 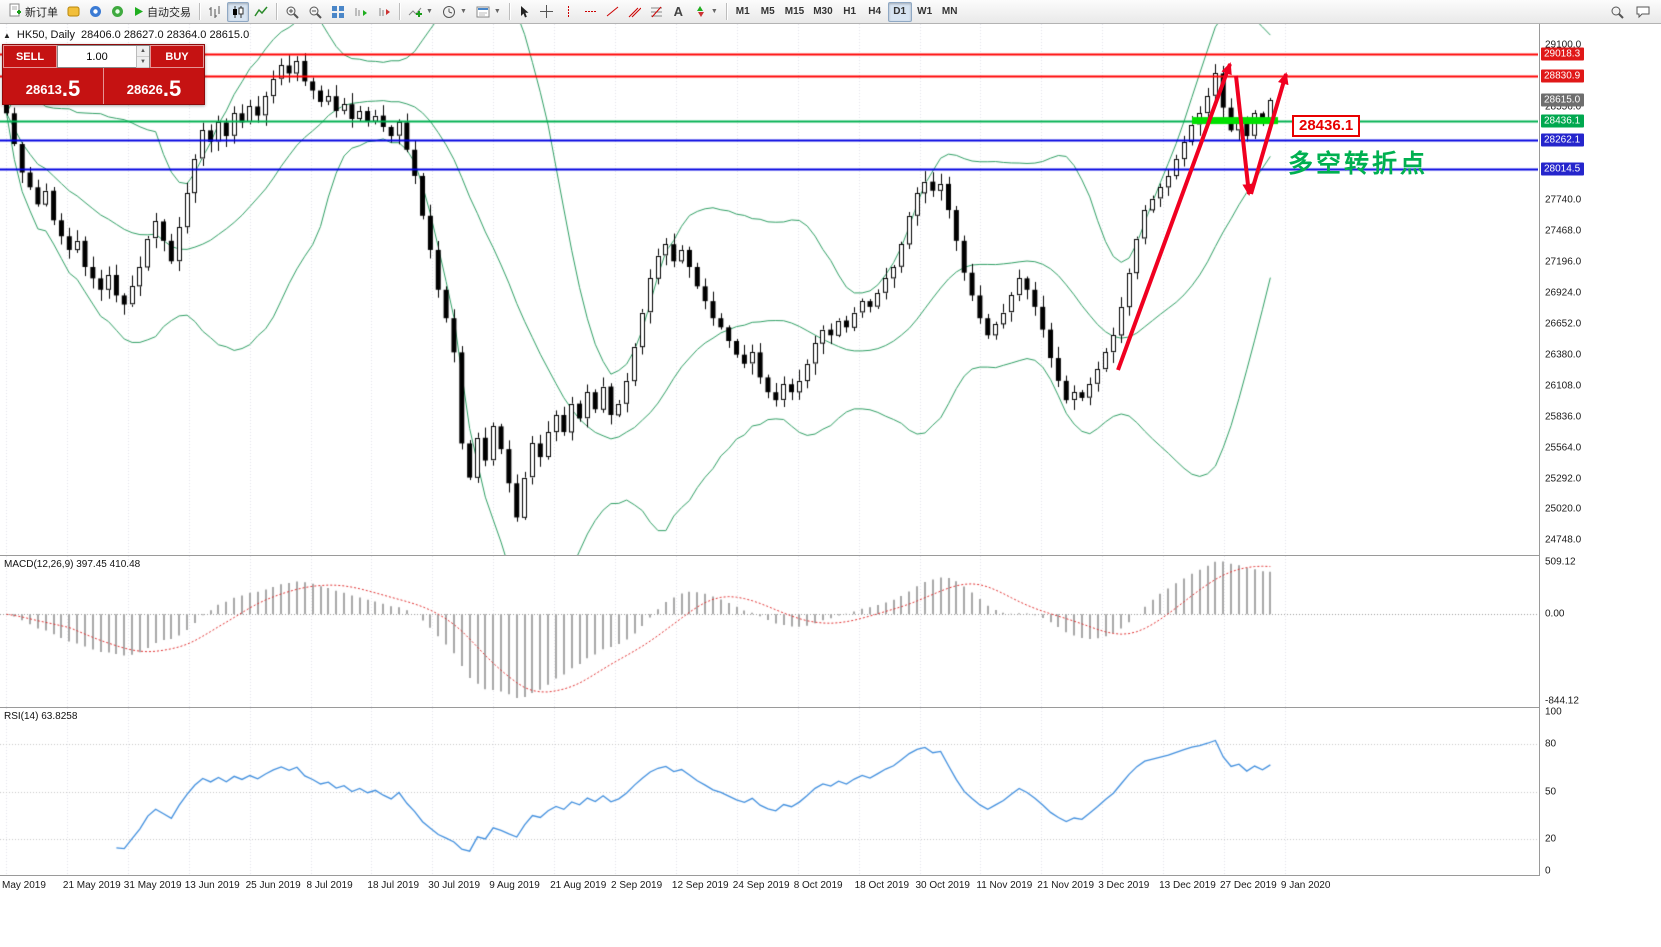 I want to click on price-tick-label: 24748.0, so click(x=1563, y=540).